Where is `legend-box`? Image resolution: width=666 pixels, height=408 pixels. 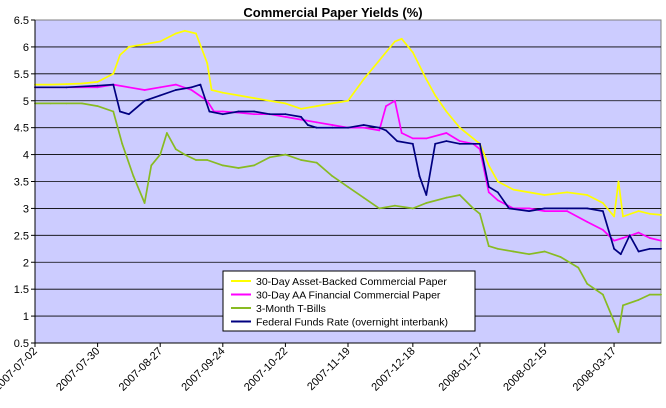 legend-box is located at coordinates (349, 301).